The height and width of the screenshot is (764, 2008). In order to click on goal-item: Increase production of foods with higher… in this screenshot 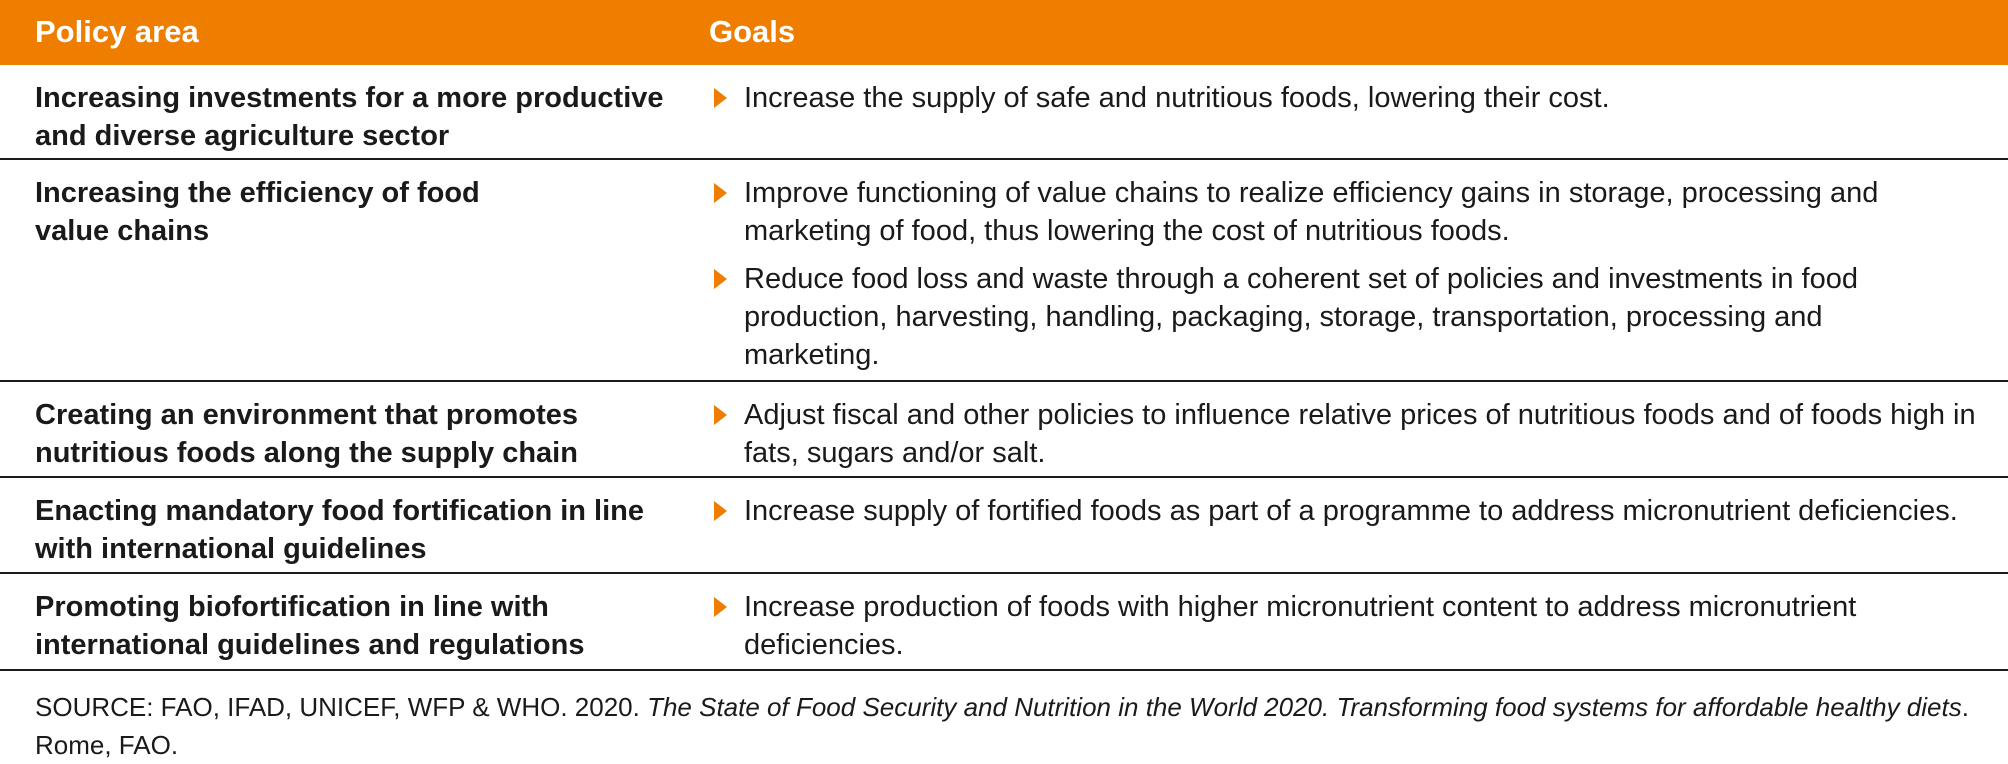, I will do `click(1354, 626)`.